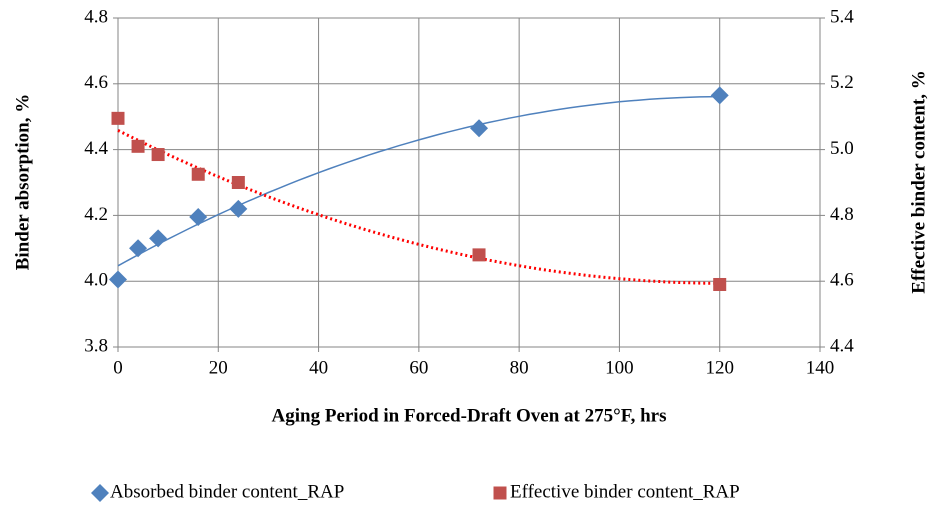 The image size is (940, 515). What do you see at coordinates (318, 367) in the screenshot?
I see `x-tick-label: 40` at bounding box center [318, 367].